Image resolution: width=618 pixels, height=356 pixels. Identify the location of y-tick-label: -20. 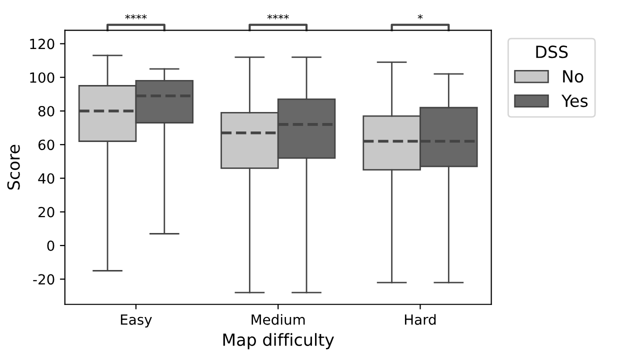
(43, 279).